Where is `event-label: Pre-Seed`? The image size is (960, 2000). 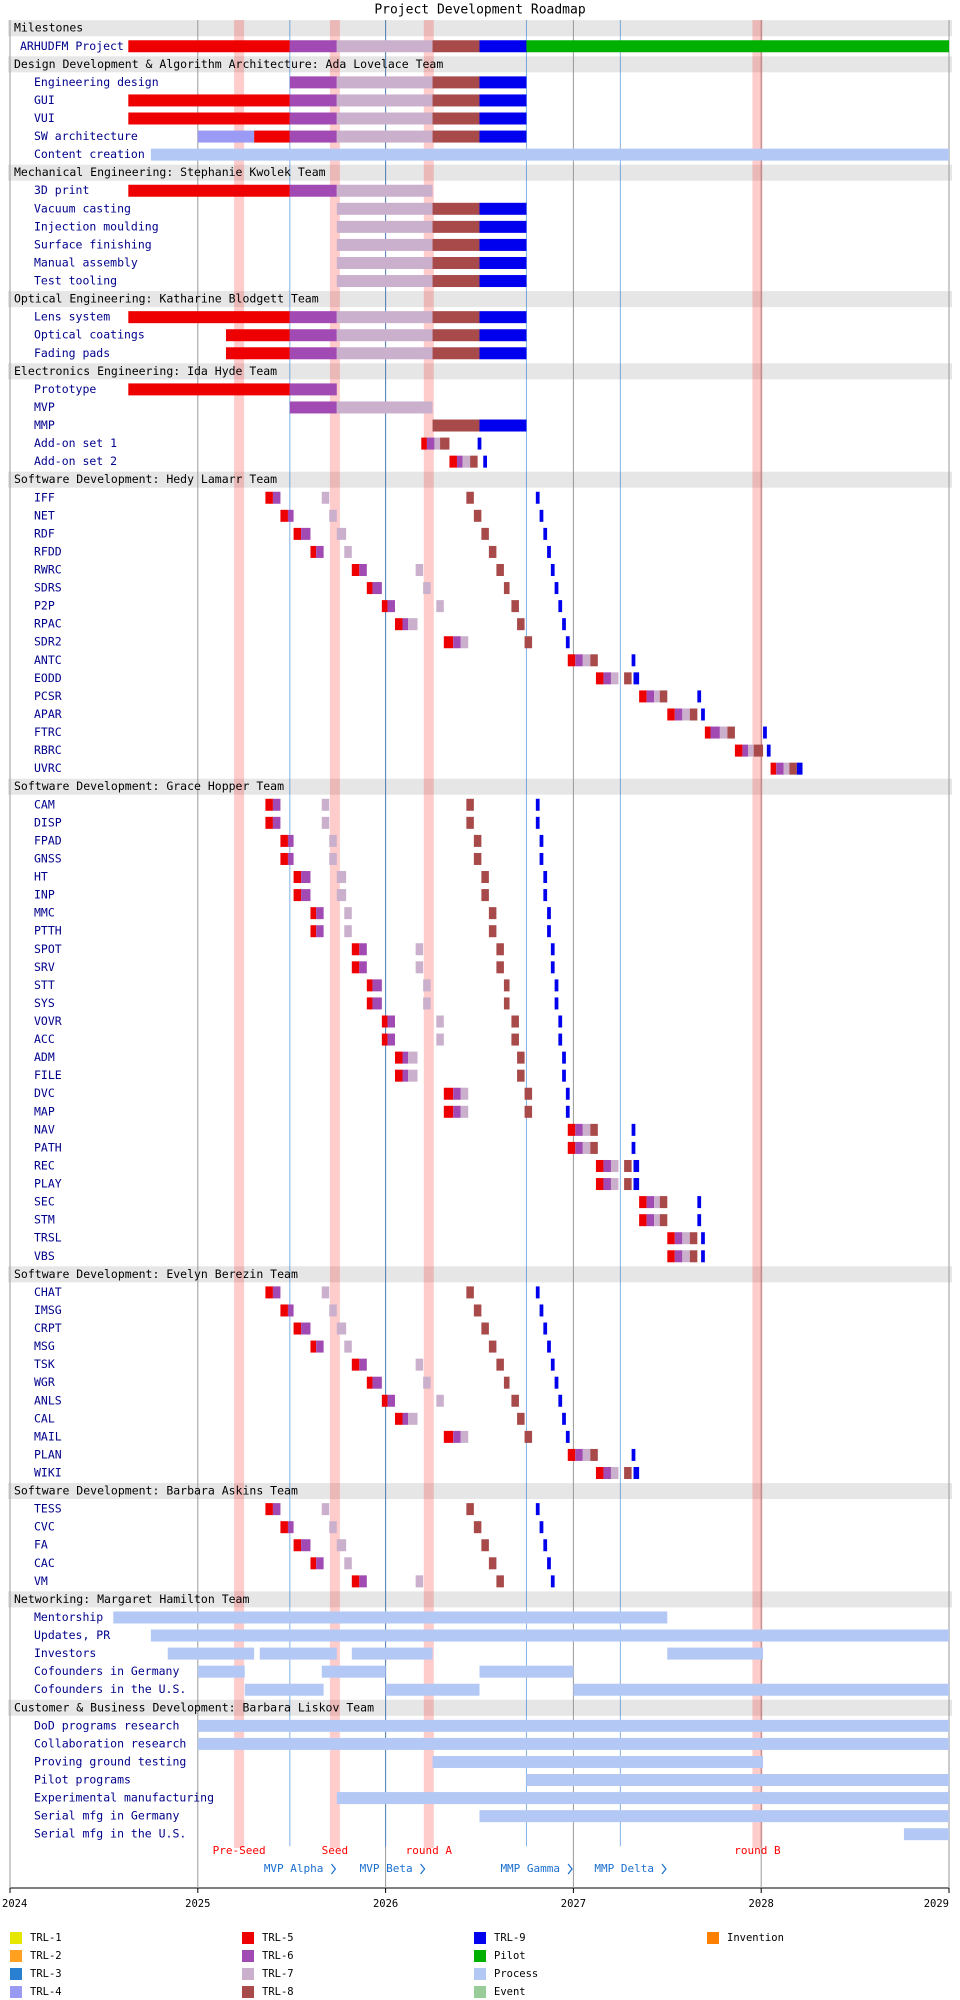 event-label: Pre-Seed is located at coordinates (239, 1850).